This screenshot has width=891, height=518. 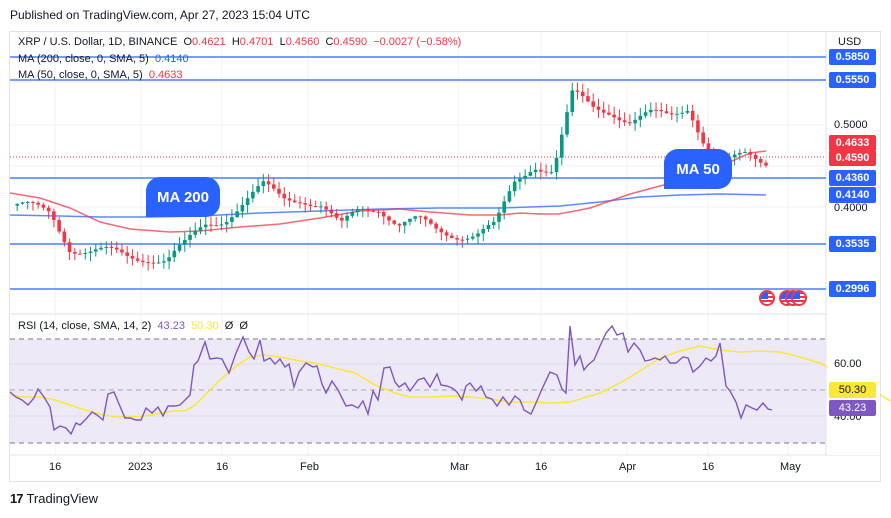 What do you see at coordinates (450, 381) in the screenshot?
I see `rsi-ma-line` at bounding box center [450, 381].